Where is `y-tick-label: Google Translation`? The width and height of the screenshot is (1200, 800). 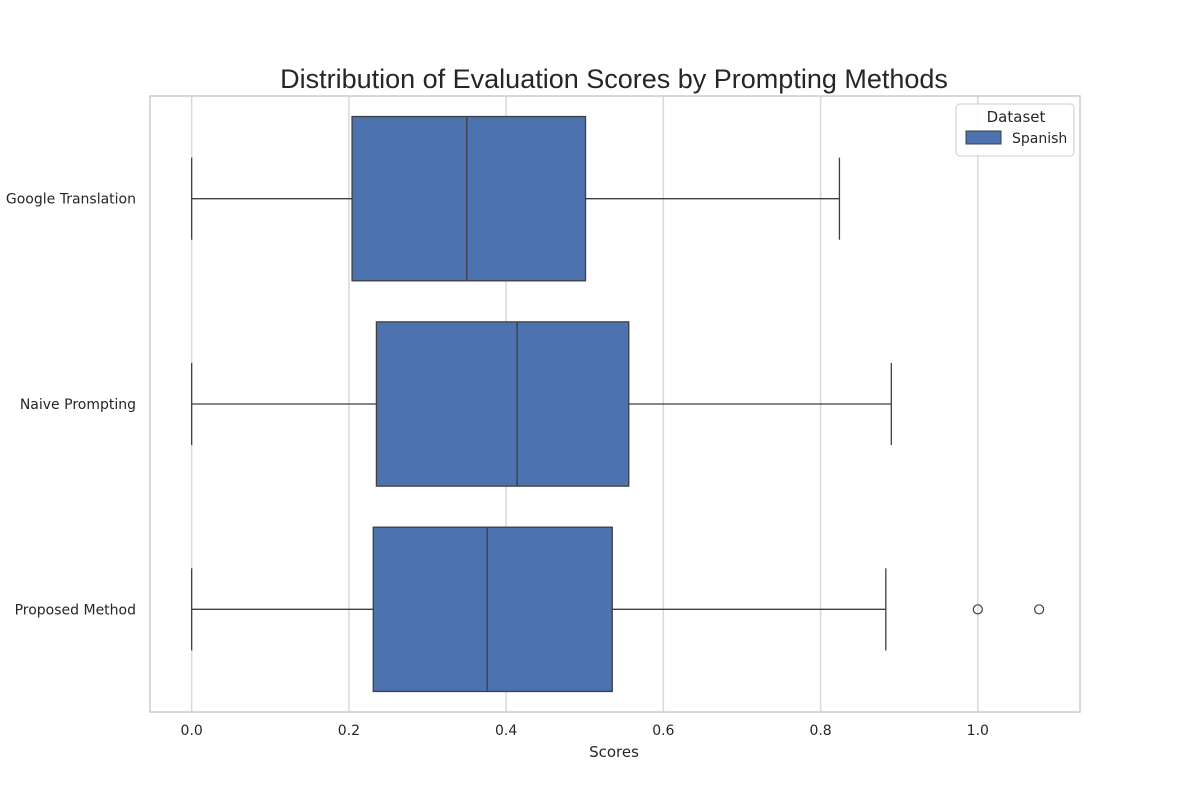 y-tick-label: Google Translation is located at coordinates (71, 200).